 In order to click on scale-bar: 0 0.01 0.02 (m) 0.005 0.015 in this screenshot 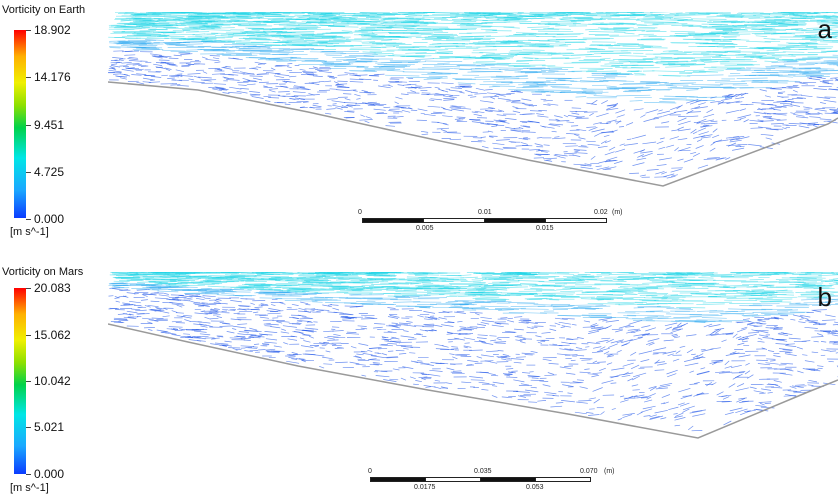, I will do `click(493, 224)`.